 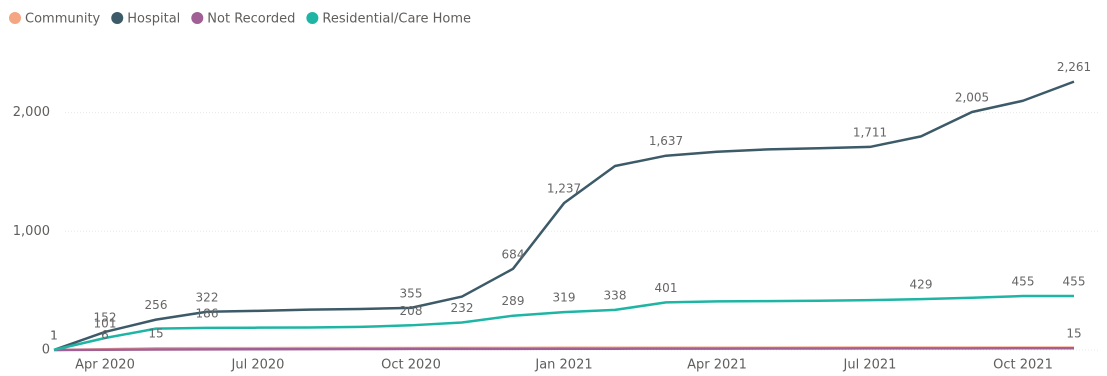 I want to click on data-label: 684, so click(x=513, y=254).